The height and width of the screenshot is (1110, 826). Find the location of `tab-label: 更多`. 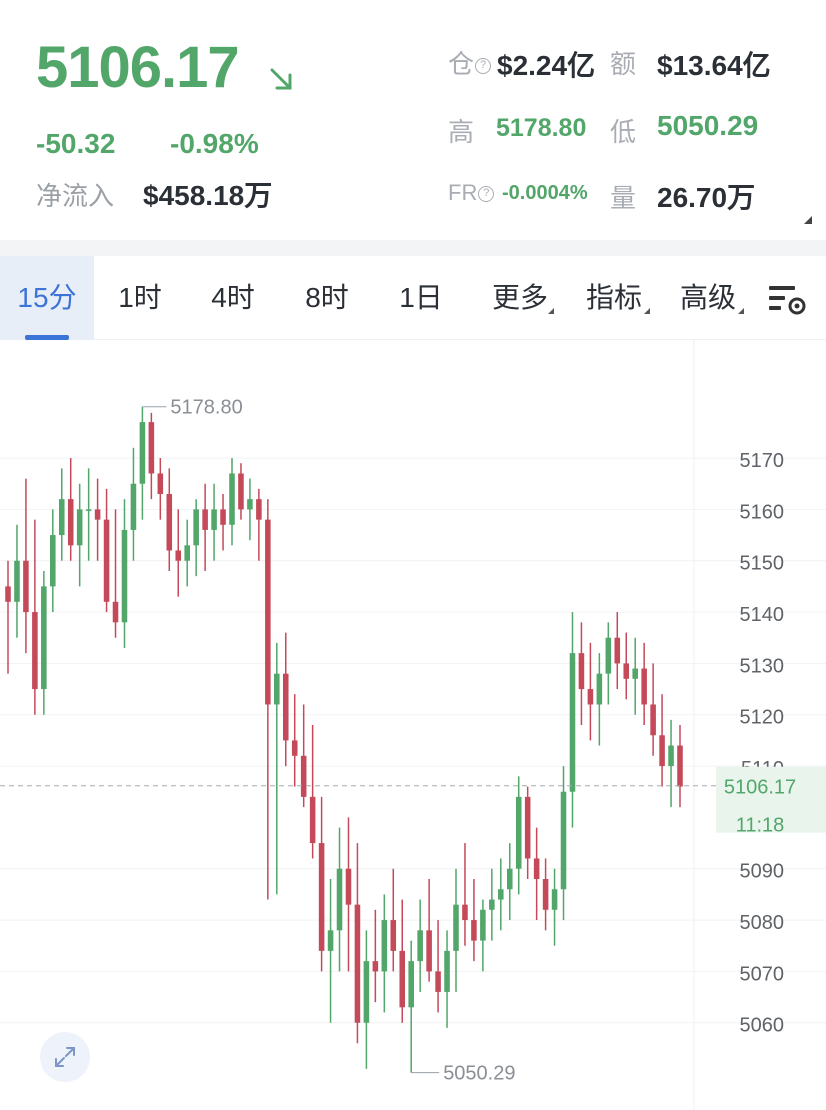

tab-label: 更多 is located at coordinates (519, 297).